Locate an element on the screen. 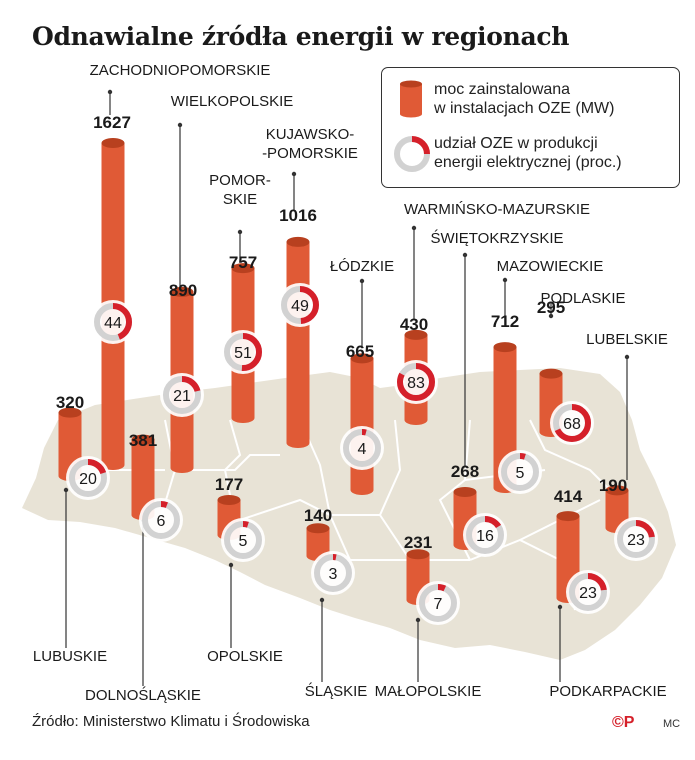 This screenshot has width=695, height=760. value-label-malopolskie: 231 is located at coordinates (418, 542).